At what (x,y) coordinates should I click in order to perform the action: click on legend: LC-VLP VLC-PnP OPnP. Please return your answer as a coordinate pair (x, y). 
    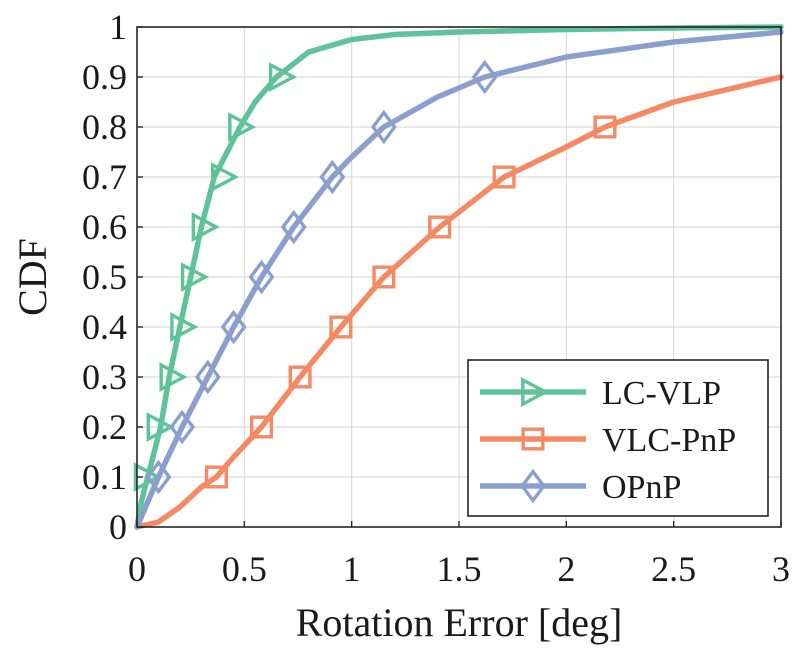
    Looking at the image, I should click on (618, 438).